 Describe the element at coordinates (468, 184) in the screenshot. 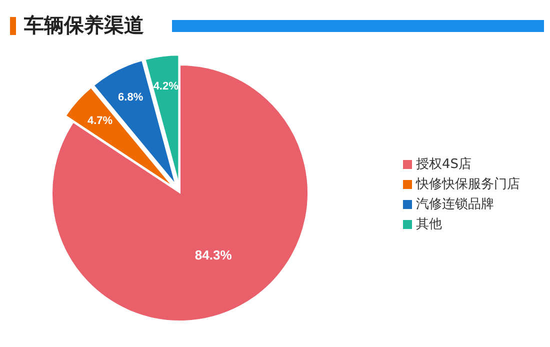

I see `legend-label: 快修快保服务门店` at that location.